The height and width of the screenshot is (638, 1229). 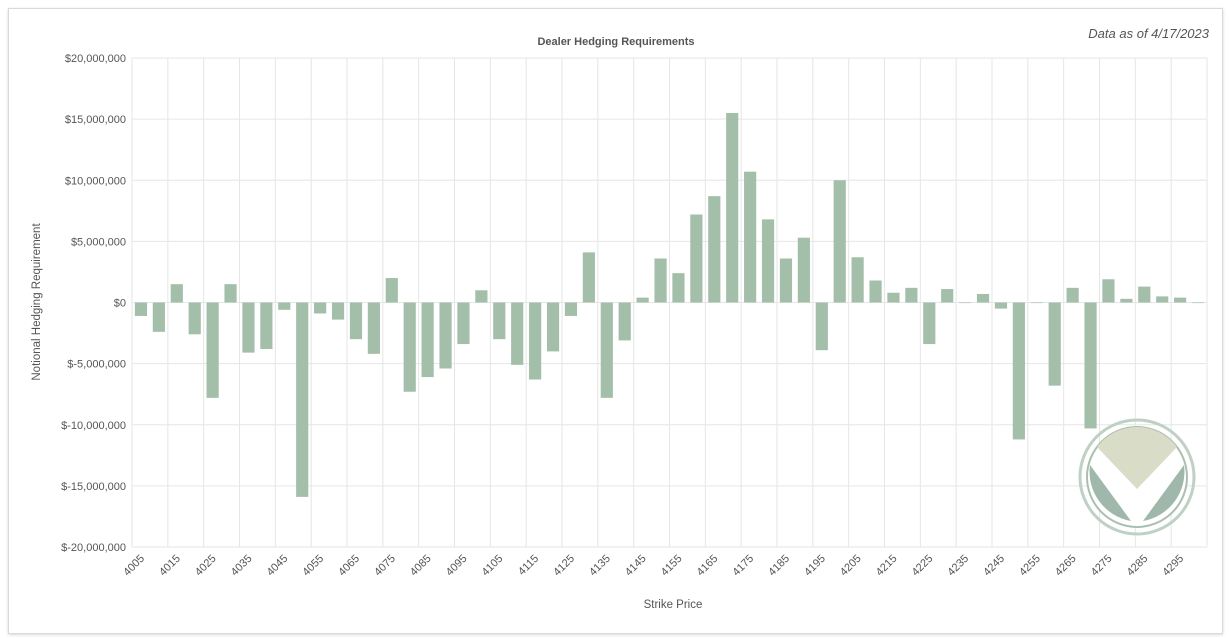 I want to click on x-tick-label: 4085, so click(x=421, y=566).